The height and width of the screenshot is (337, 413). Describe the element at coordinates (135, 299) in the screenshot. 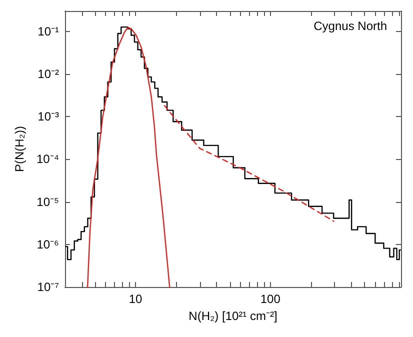

I see `x-tick-label: 10` at that location.